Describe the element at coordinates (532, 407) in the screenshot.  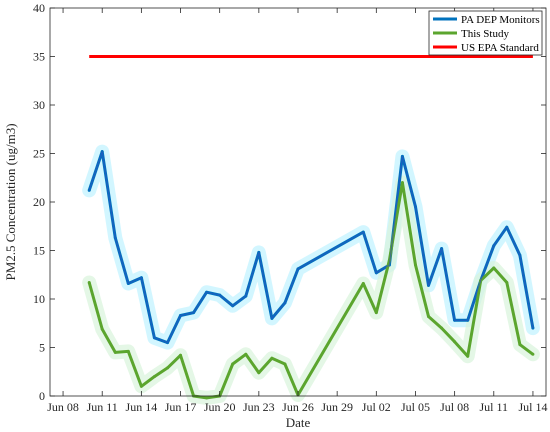
I see `x-tick-label: Jul 14` at that location.